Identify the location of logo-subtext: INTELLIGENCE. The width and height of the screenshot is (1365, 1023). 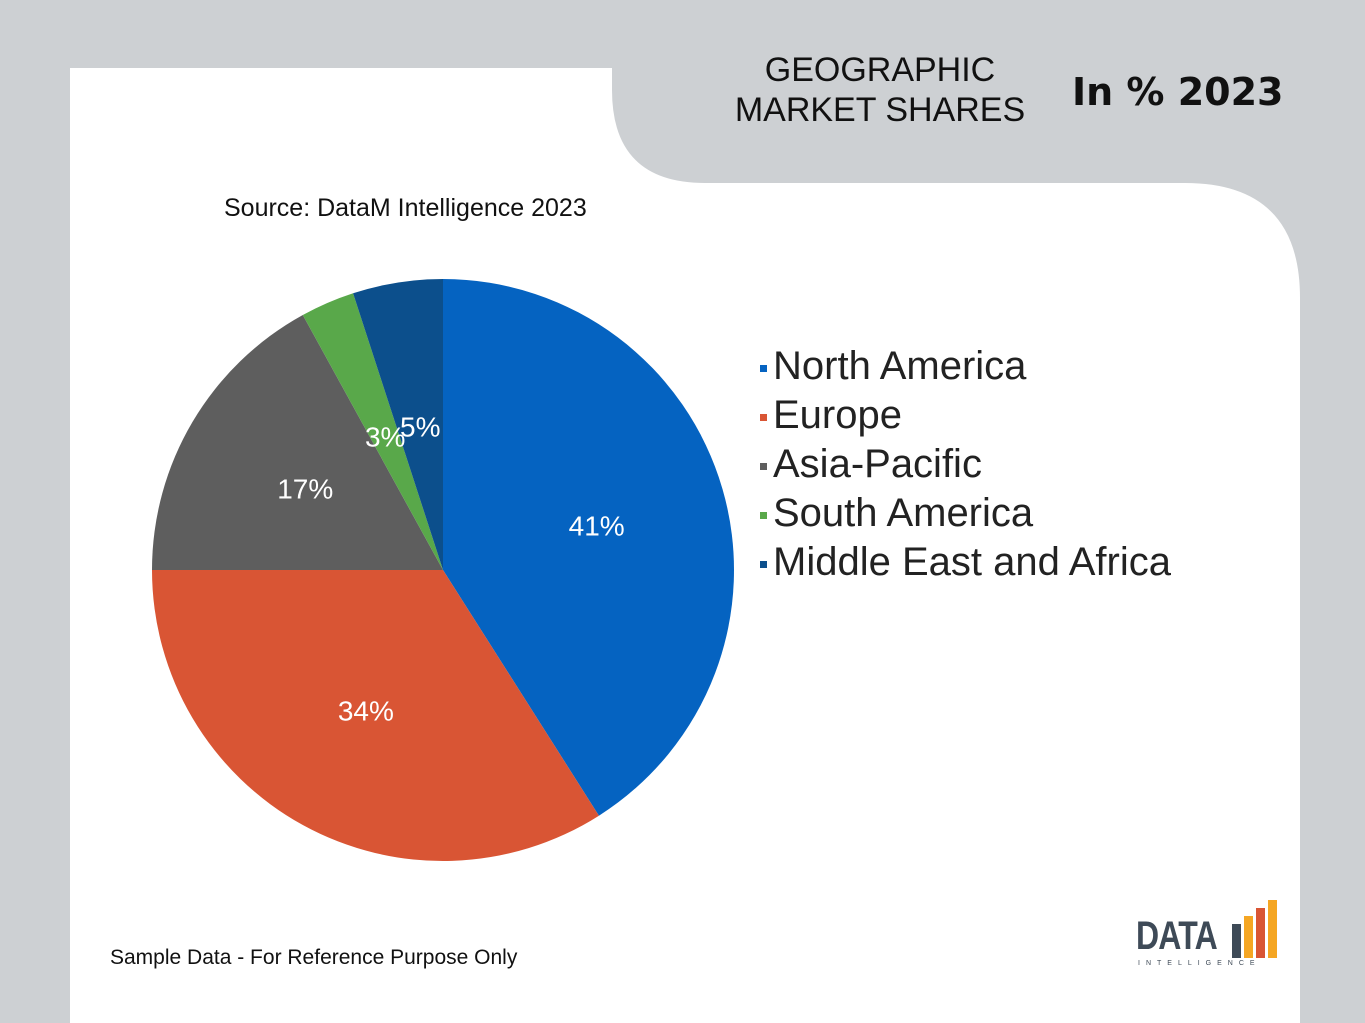
(1199, 963).